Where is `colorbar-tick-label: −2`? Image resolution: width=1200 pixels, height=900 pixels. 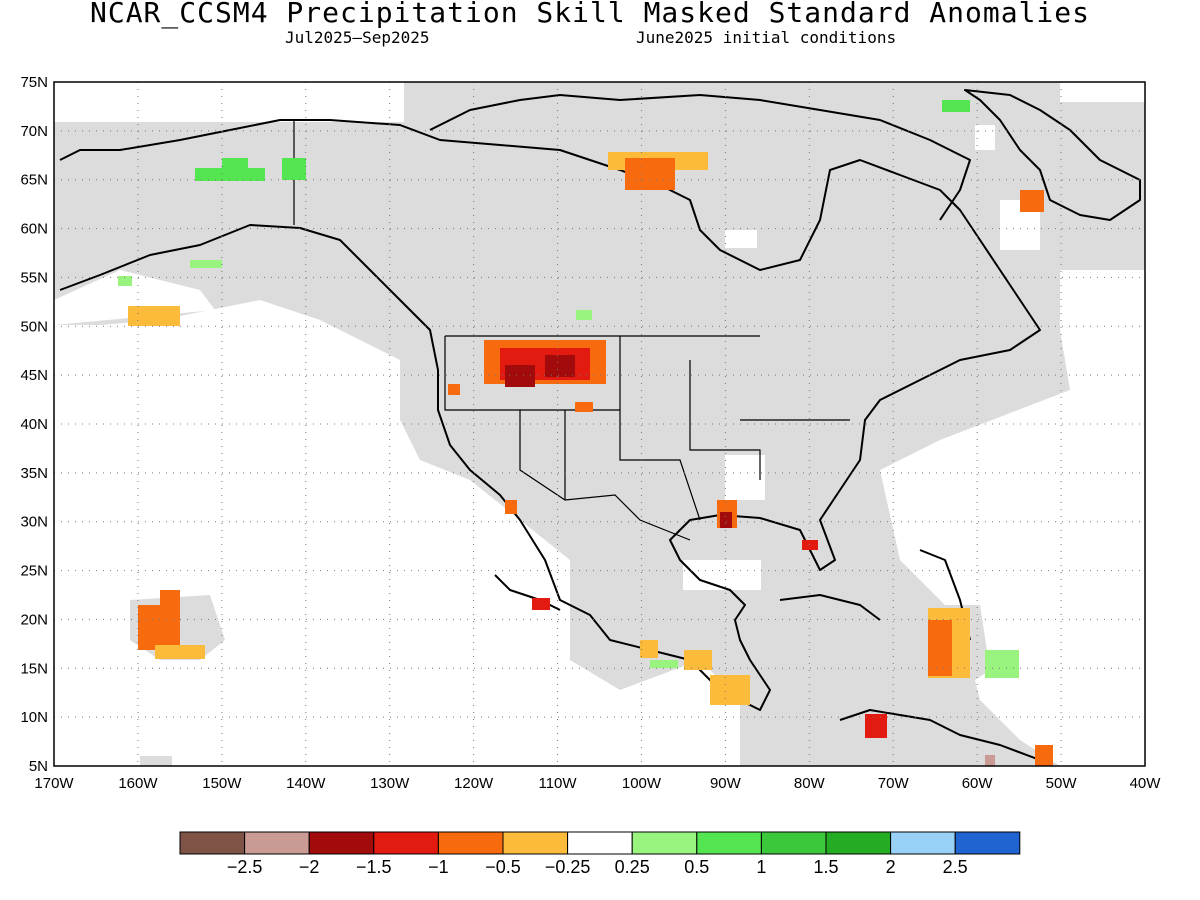 colorbar-tick-label: −2 is located at coordinates (309, 867).